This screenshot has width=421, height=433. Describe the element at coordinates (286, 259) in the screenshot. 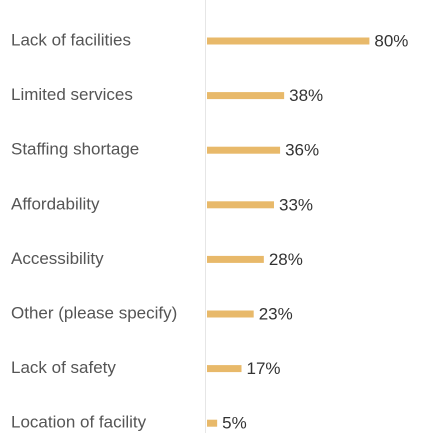

I see `value-label: 28%` at that location.